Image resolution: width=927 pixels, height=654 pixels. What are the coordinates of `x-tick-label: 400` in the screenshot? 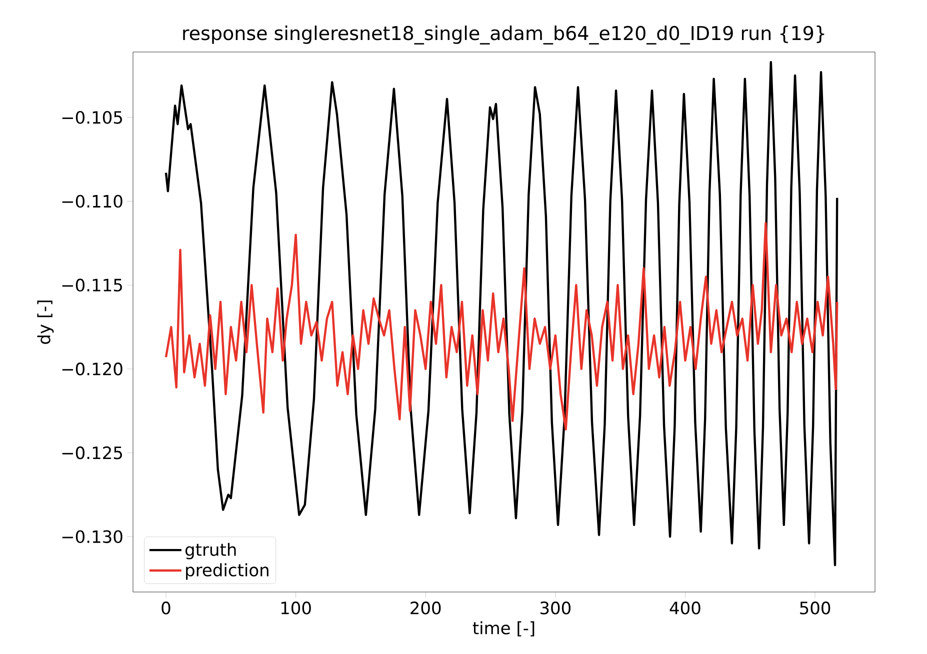 It's located at (685, 608).